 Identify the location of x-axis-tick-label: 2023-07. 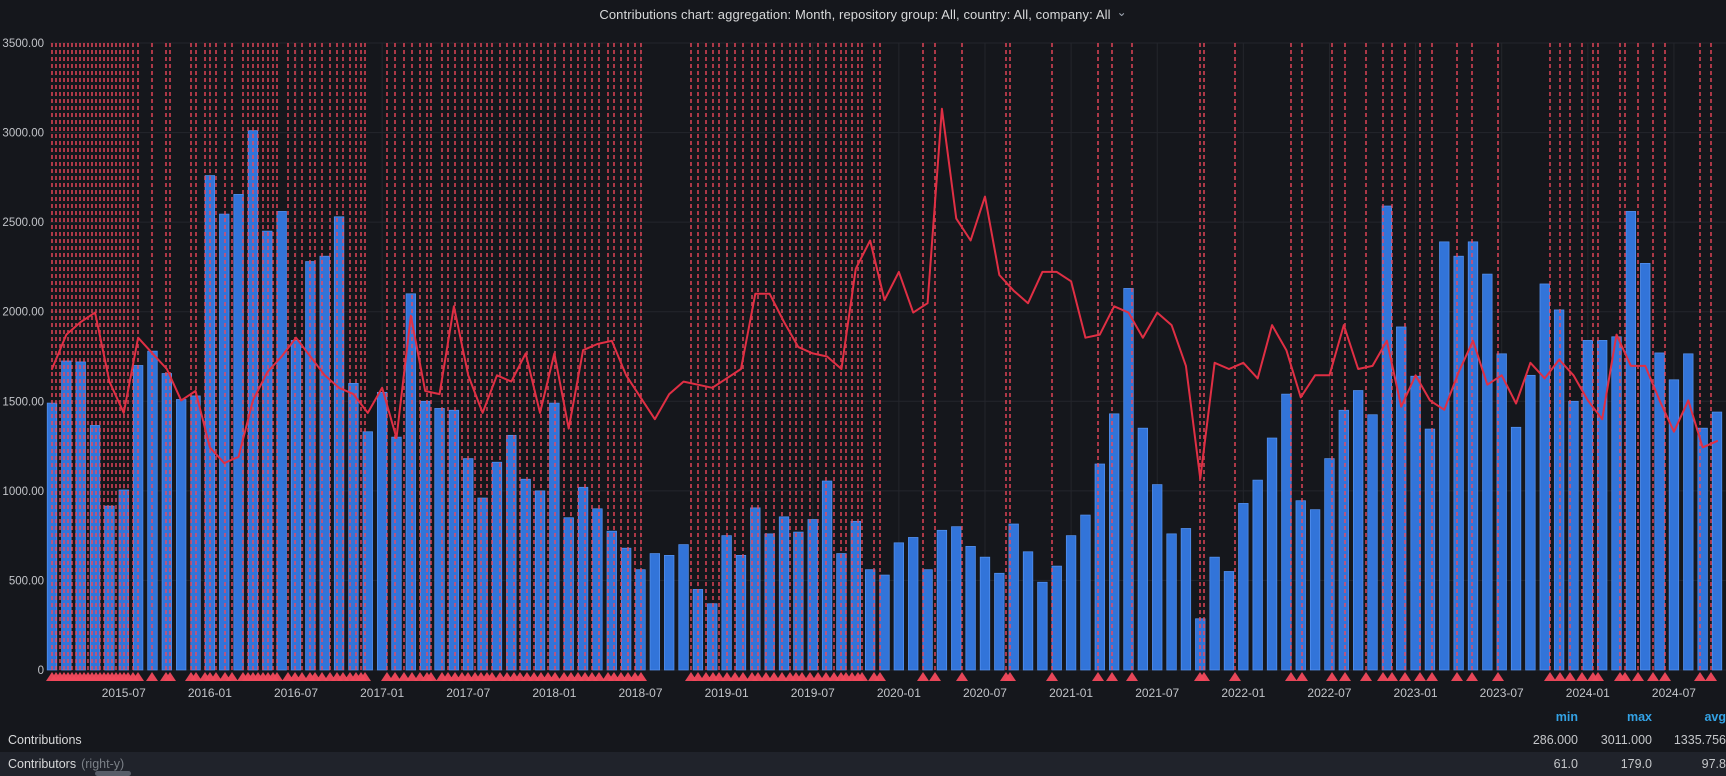
(1502, 693).